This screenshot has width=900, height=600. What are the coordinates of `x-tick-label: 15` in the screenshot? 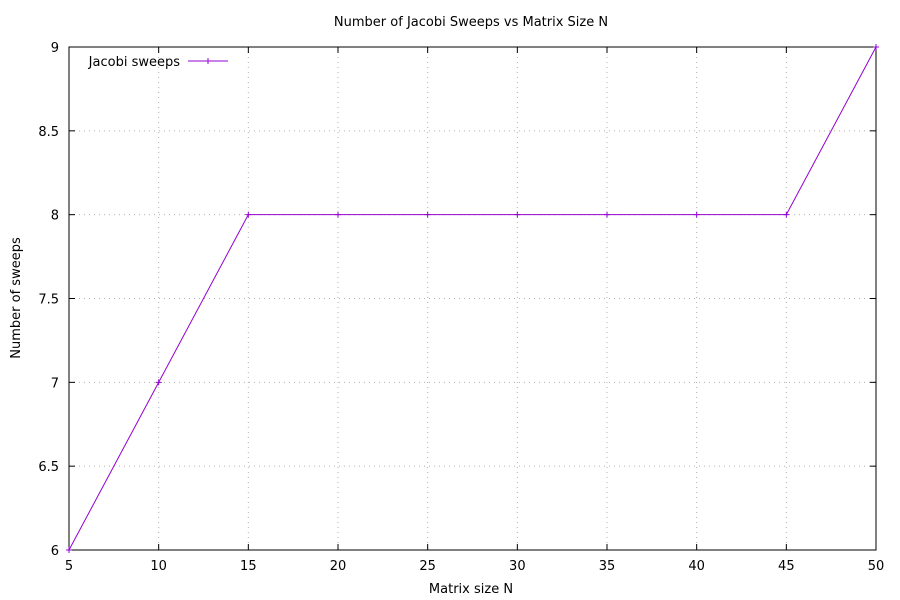 It's located at (248, 566).